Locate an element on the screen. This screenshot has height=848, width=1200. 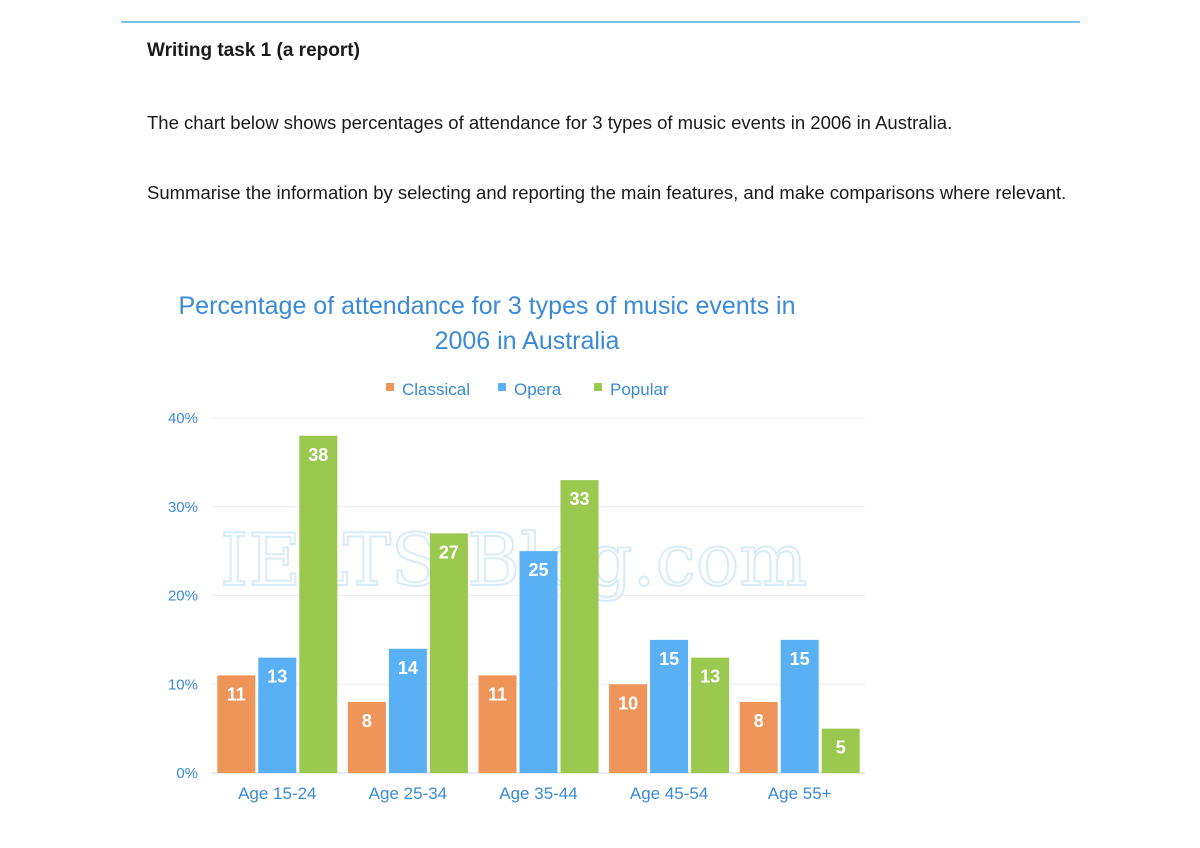
data-label: 33 is located at coordinates (579, 499).